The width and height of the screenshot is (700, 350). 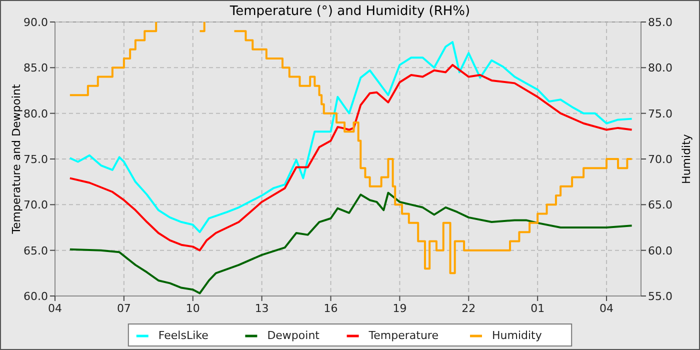 I want to click on y2-tick-label: 65.0, so click(x=660, y=205).